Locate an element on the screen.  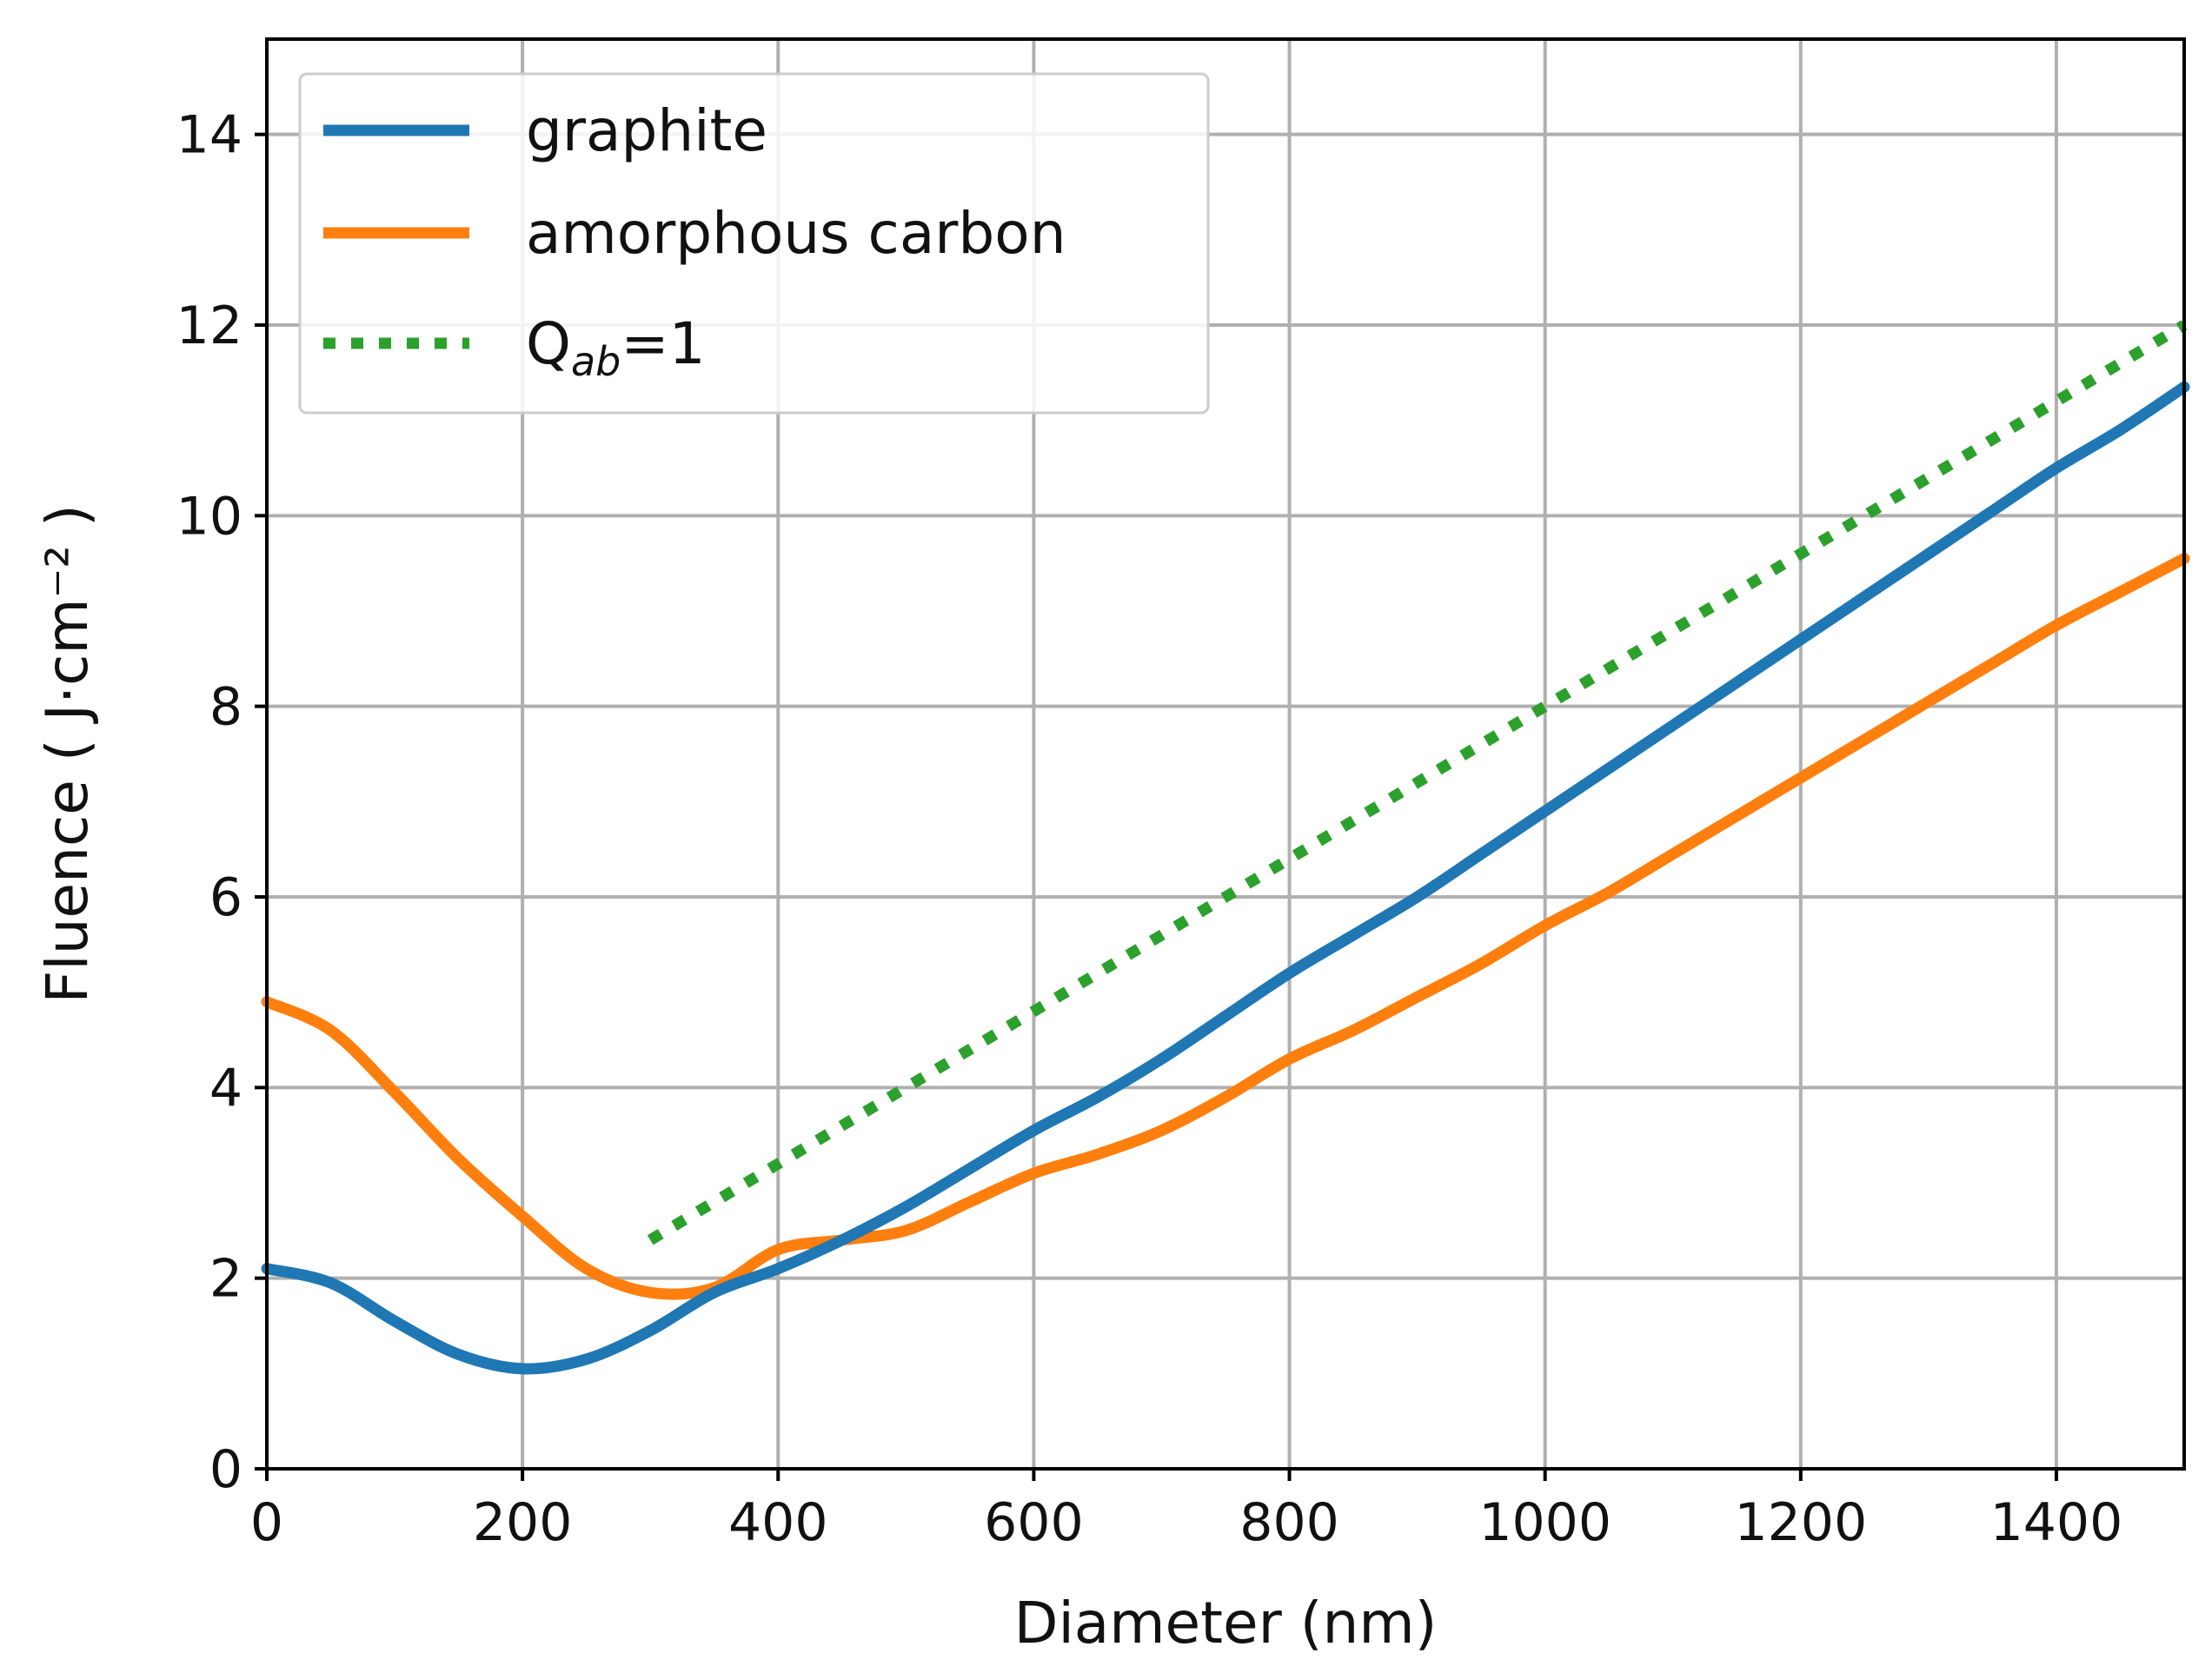
x-tick-label: 1400 is located at coordinates (2056, 1522).